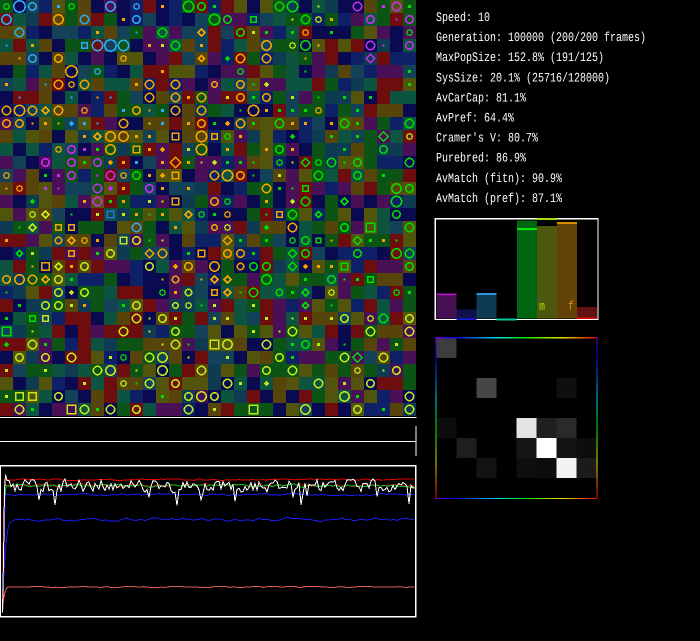  I want to click on svg-text: AvMatch (fitn): 90.9%, so click(499, 178).